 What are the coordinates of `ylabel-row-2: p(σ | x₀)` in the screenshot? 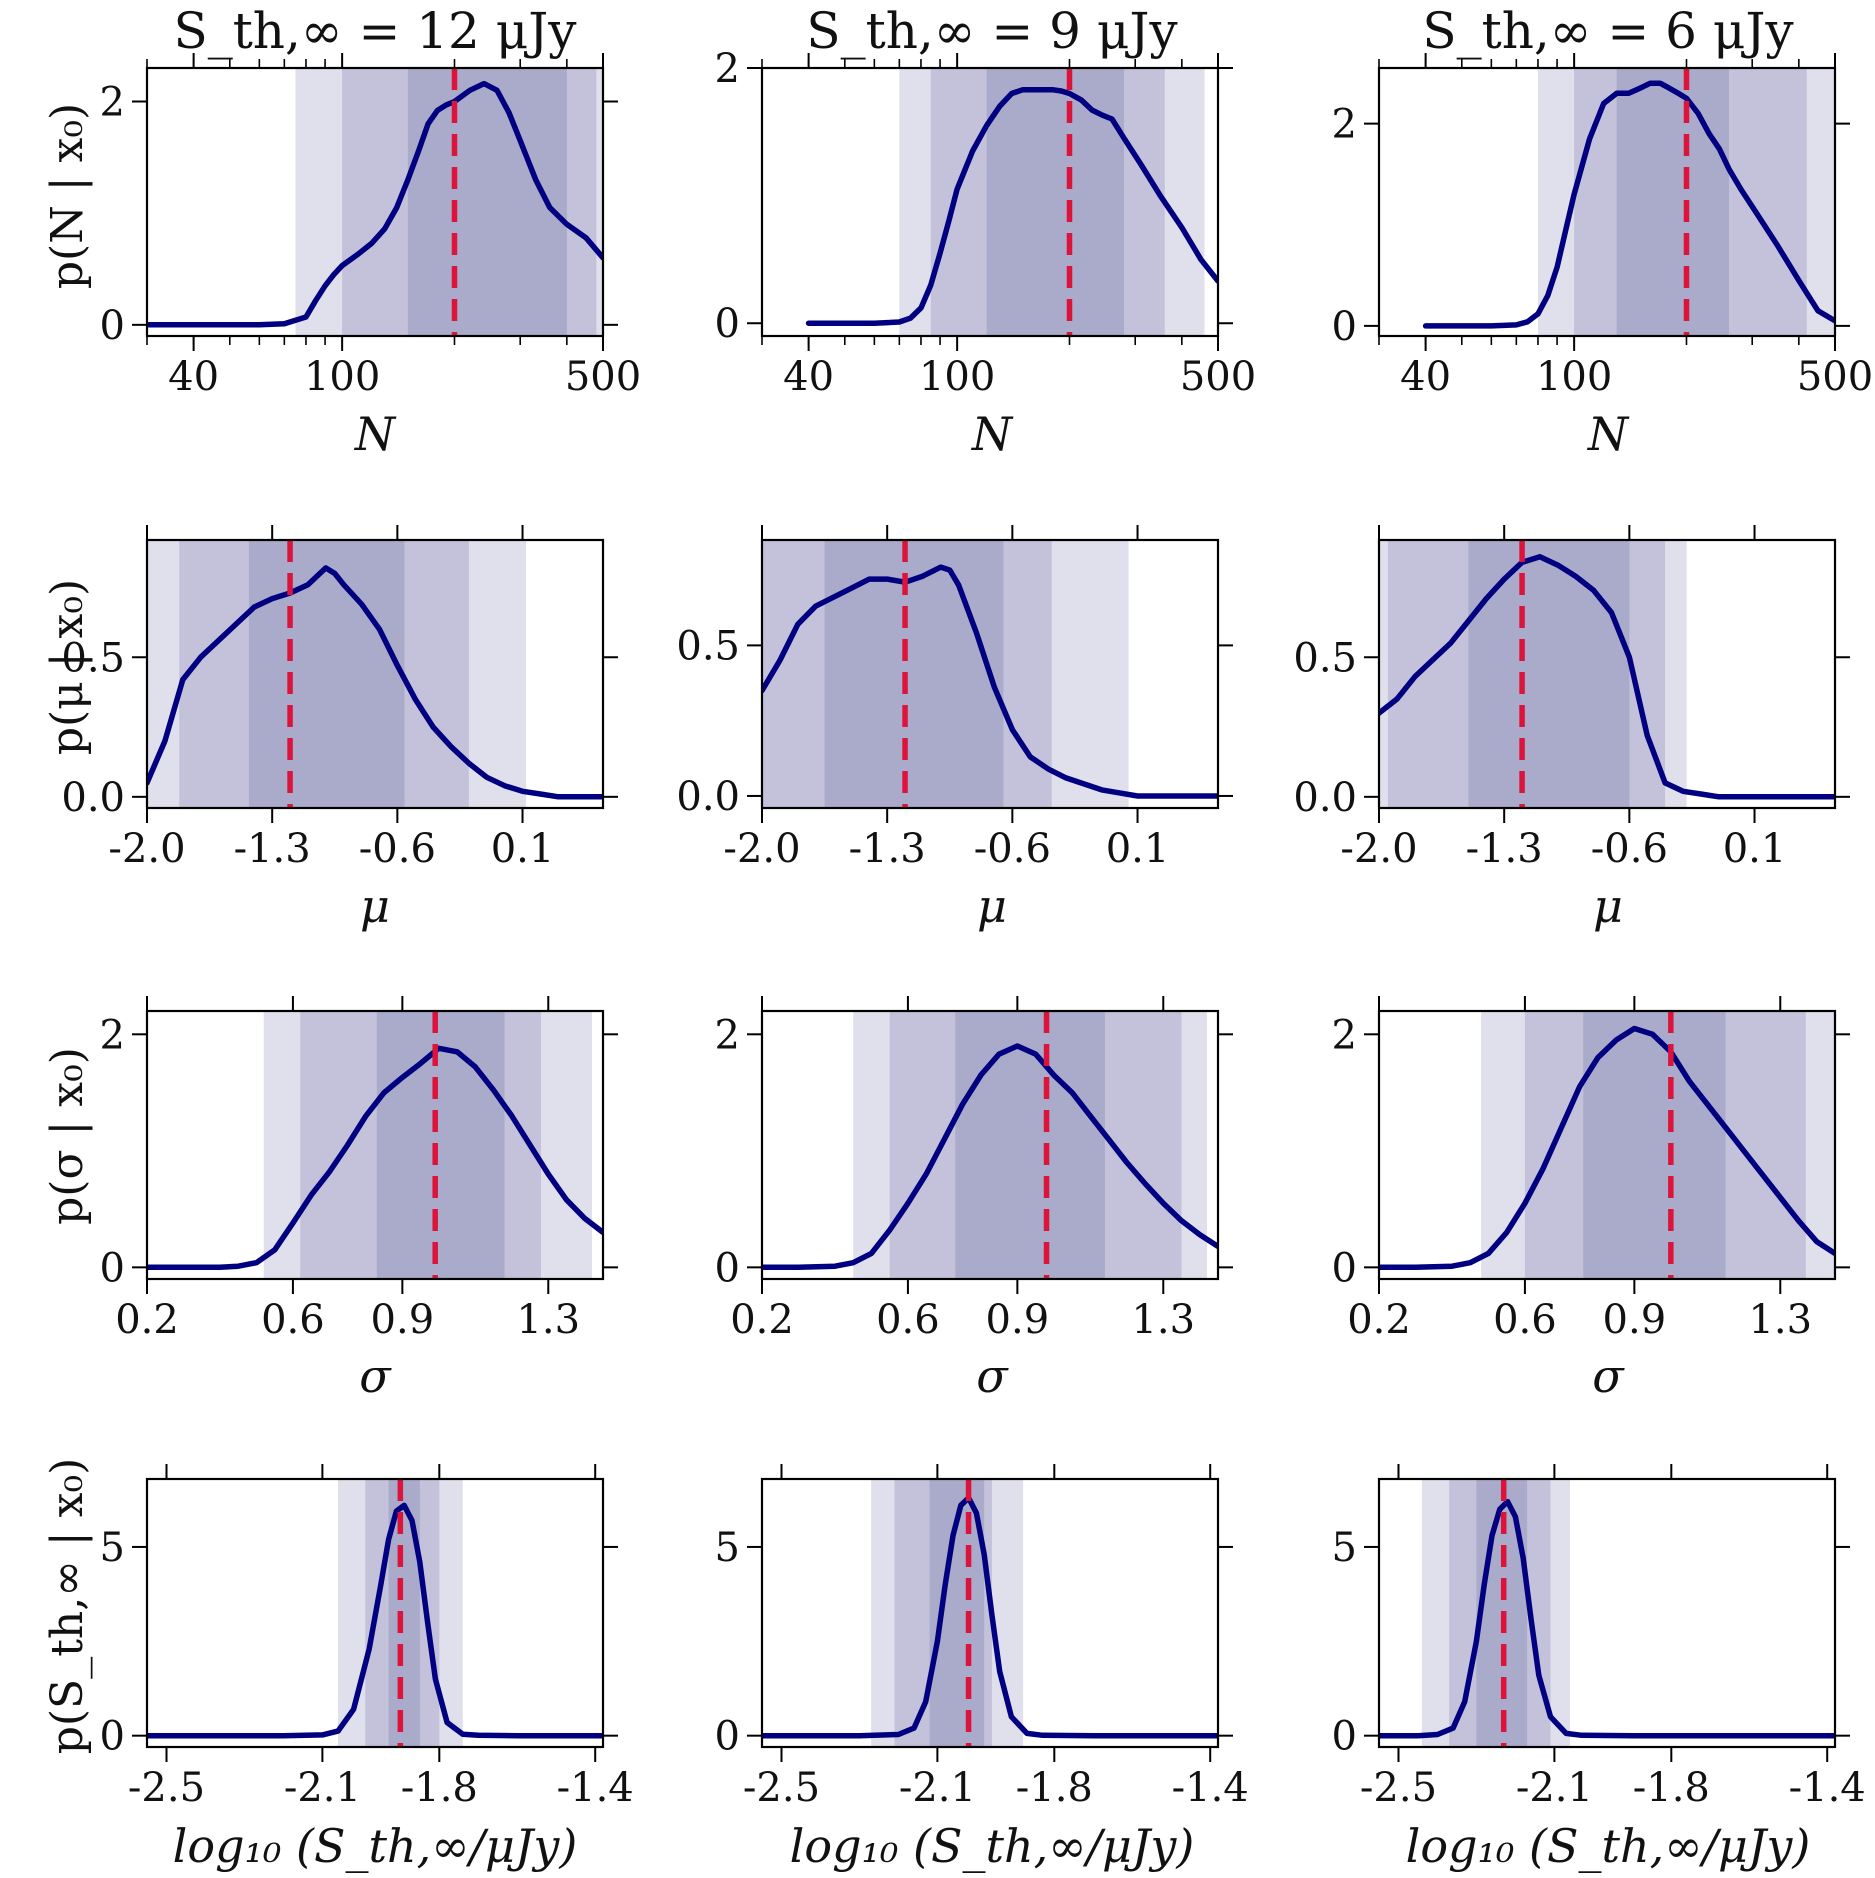 It's located at (67, 1136).